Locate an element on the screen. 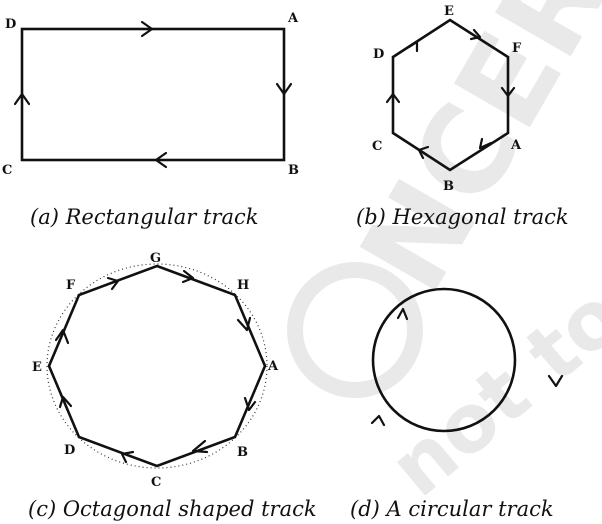  vertex-label-a: A is located at coordinates (293, 18).